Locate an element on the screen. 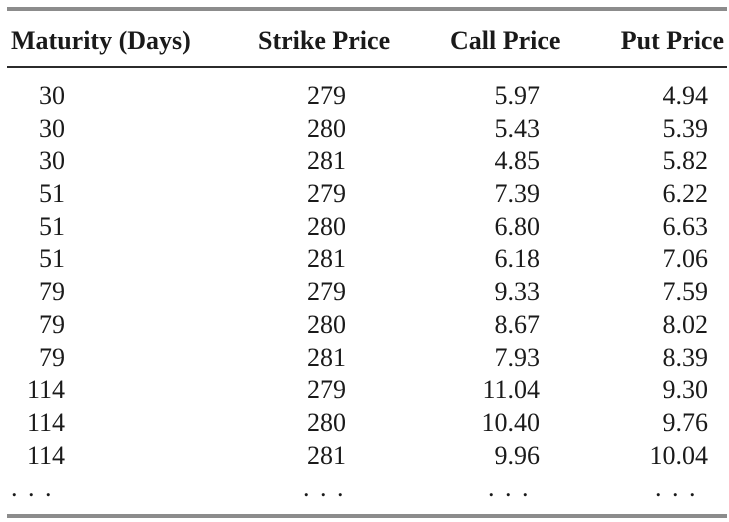  table-row: 30 281 4.85 5.82 is located at coordinates (364, 161).